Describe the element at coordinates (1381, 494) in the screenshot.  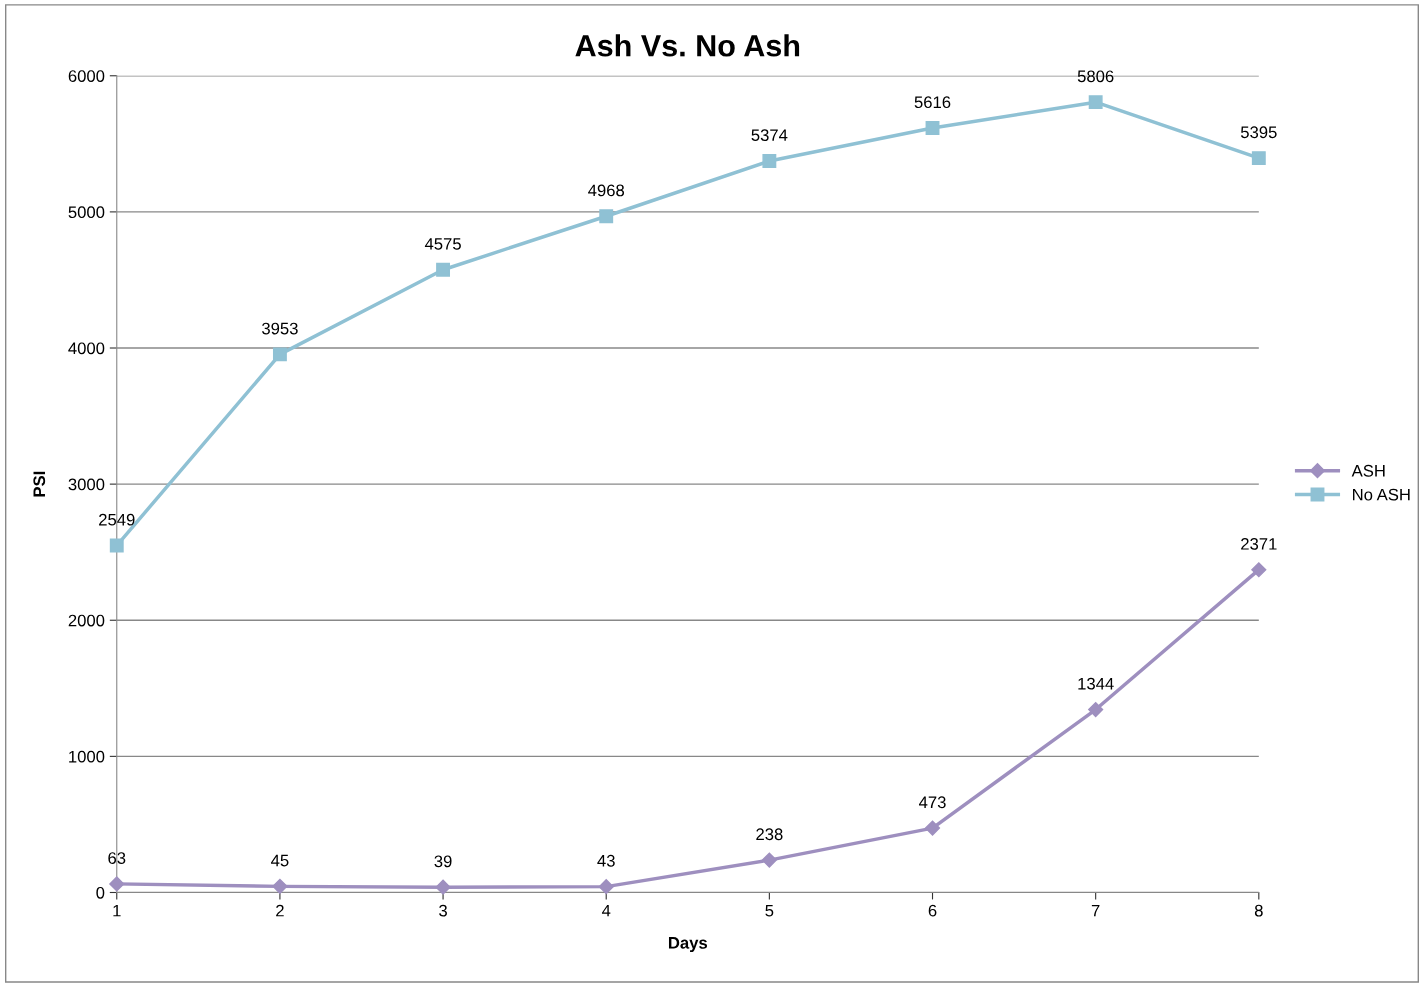
I see `legend-label: No ASH` at that location.